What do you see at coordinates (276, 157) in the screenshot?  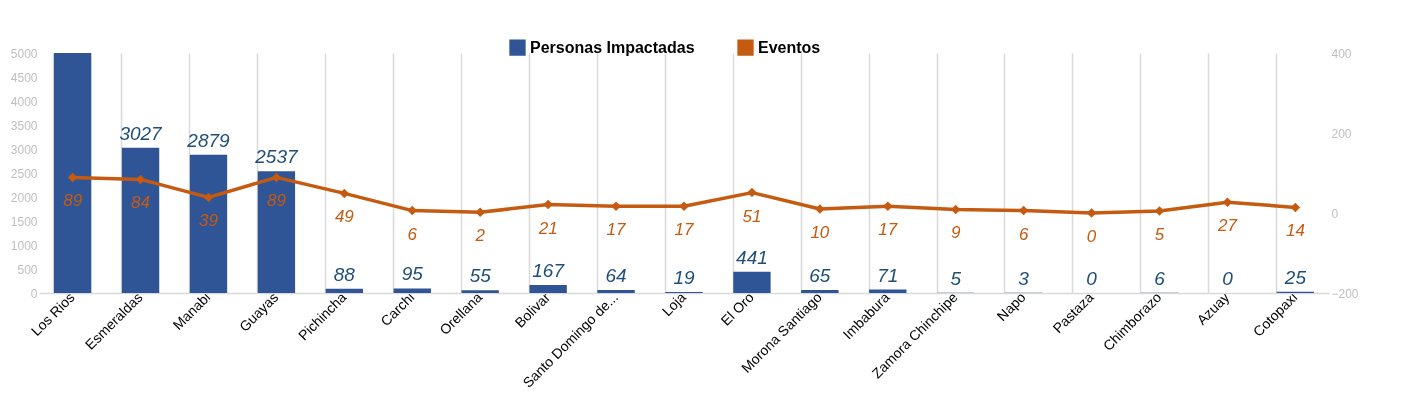 I see `data-label: 2537` at bounding box center [276, 157].